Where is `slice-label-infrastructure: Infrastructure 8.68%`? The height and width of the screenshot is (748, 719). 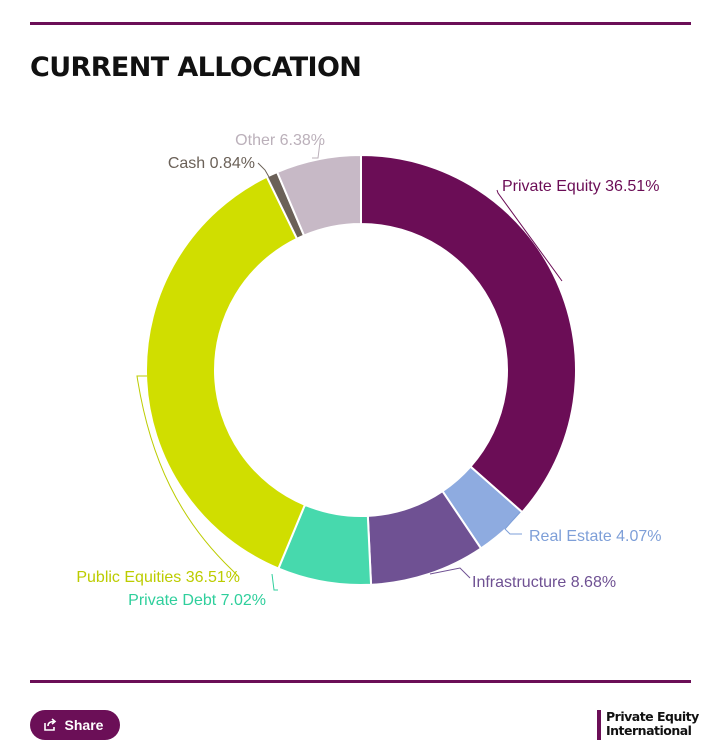 slice-label-infrastructure: Infrastructure 8.68% is located at coordinates (544, 582).